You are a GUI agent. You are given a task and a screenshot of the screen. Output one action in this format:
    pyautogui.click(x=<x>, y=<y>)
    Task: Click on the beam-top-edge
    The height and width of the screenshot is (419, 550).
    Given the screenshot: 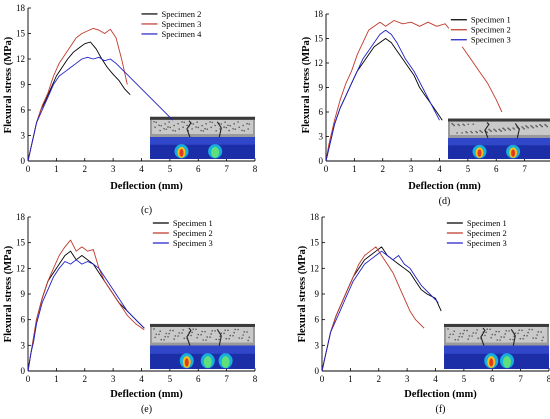 What is the action you would take?
    pyautogui.click(x=499, y=120)
    